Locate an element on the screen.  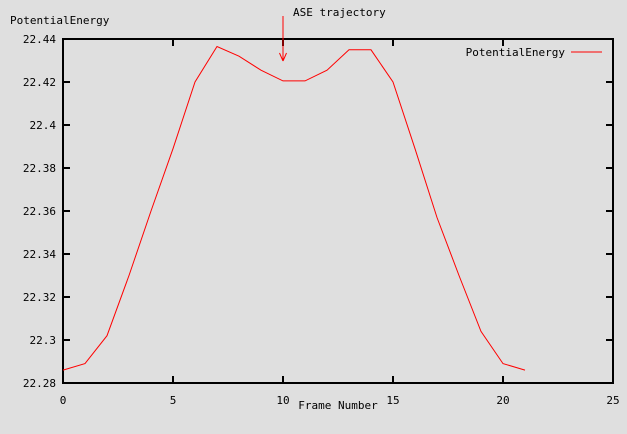
arrow-head-right is located at coordinates (284, 57).